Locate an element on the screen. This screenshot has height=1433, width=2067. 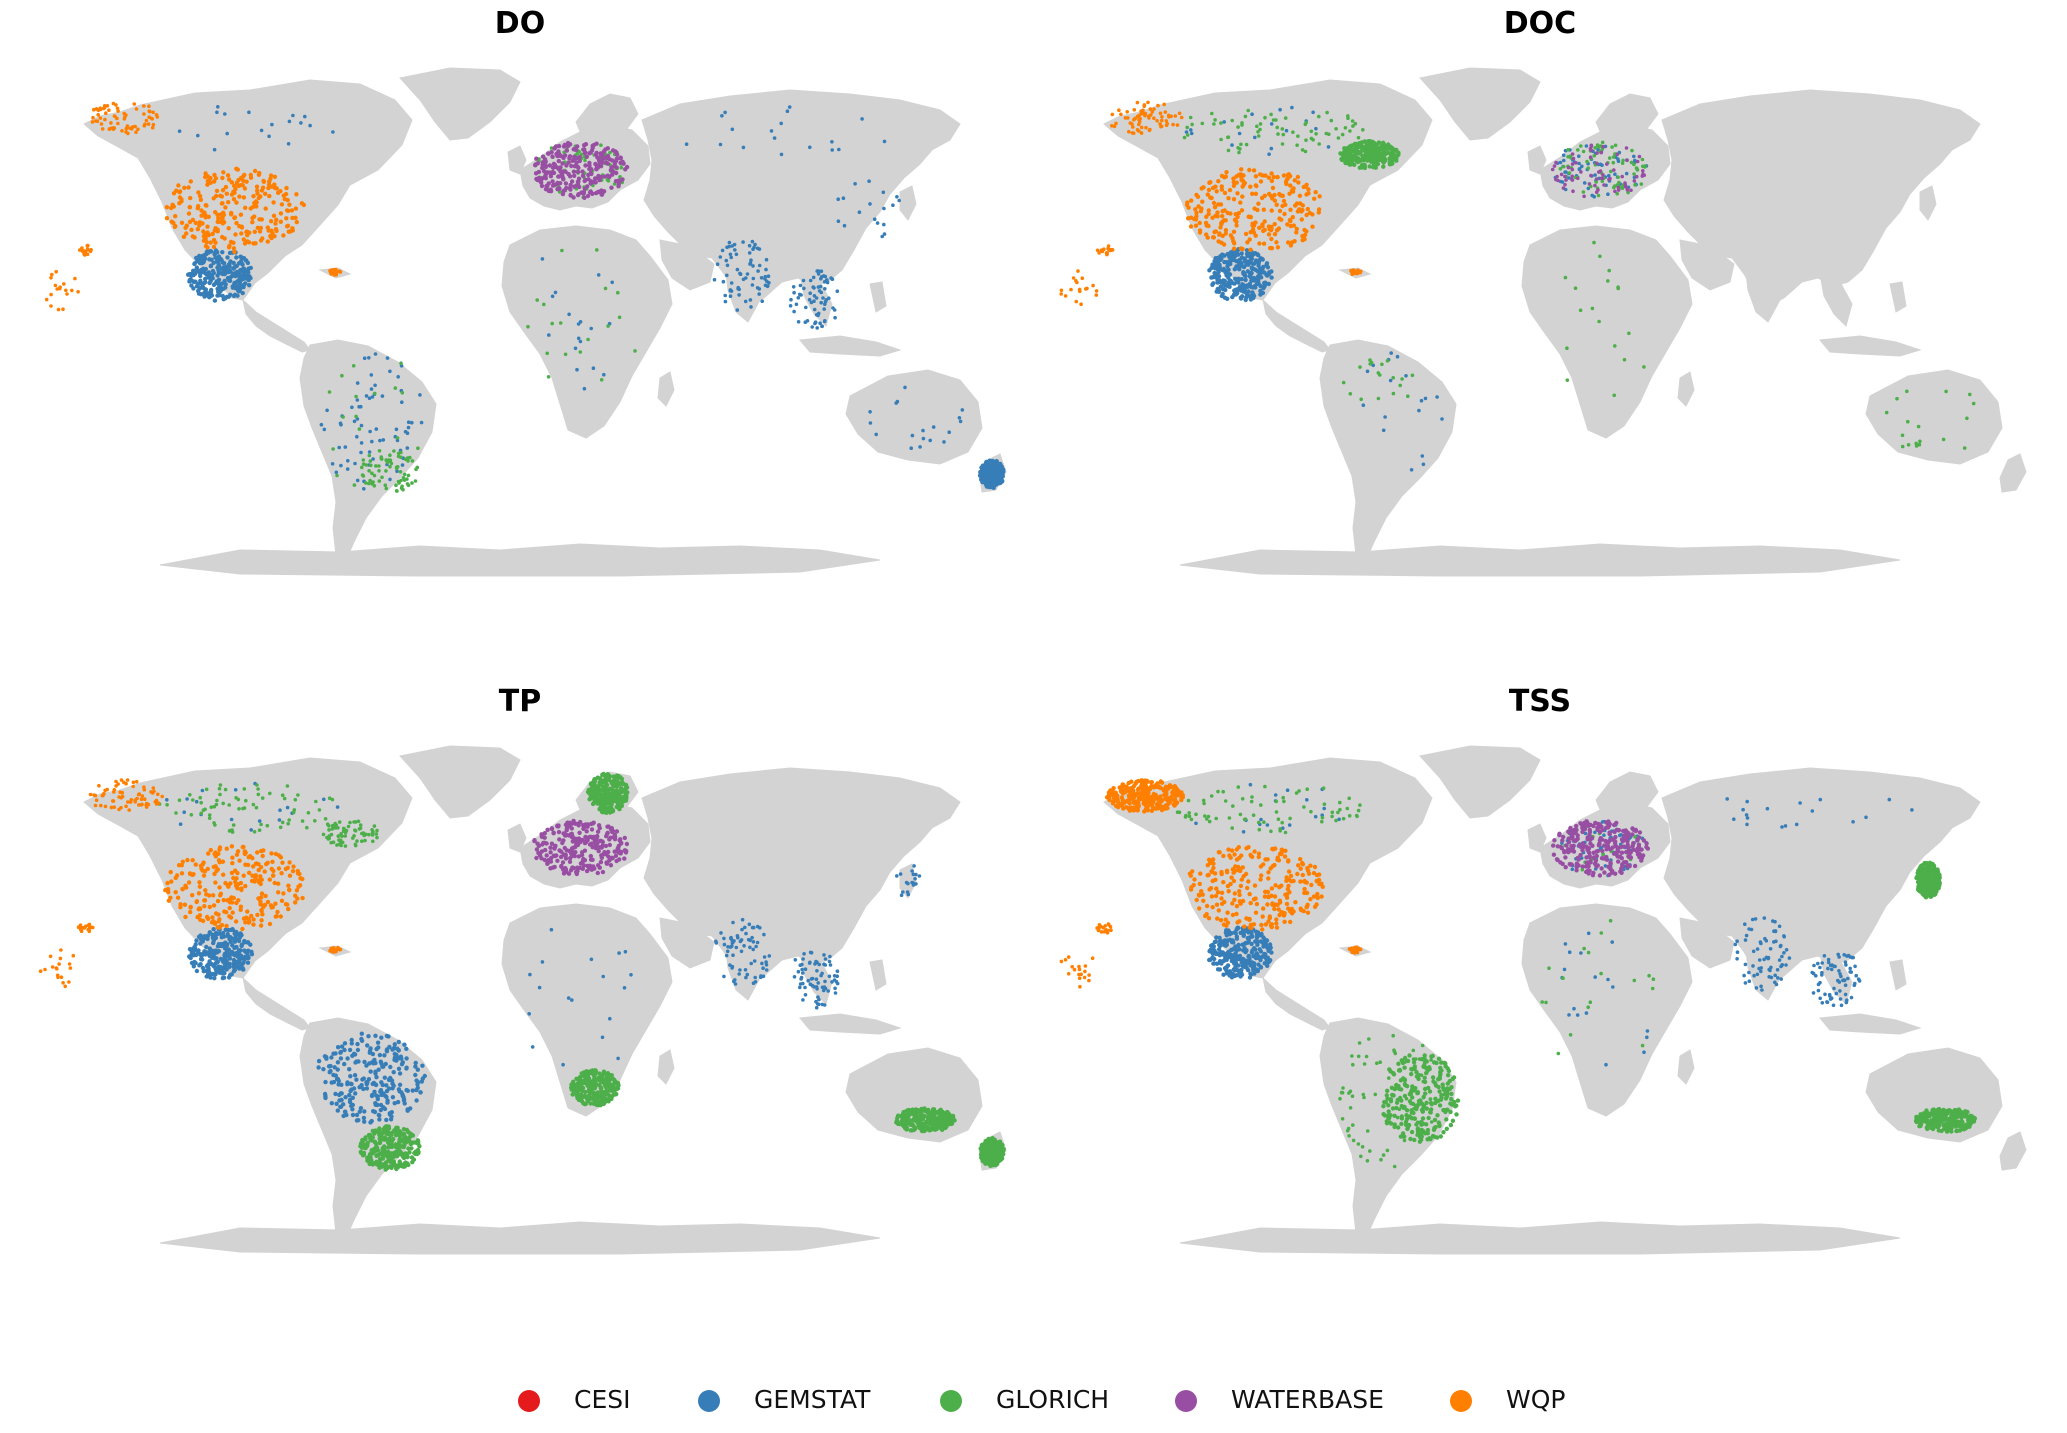
panel-title-doc: DOC is located at coordinates (1540, 23).